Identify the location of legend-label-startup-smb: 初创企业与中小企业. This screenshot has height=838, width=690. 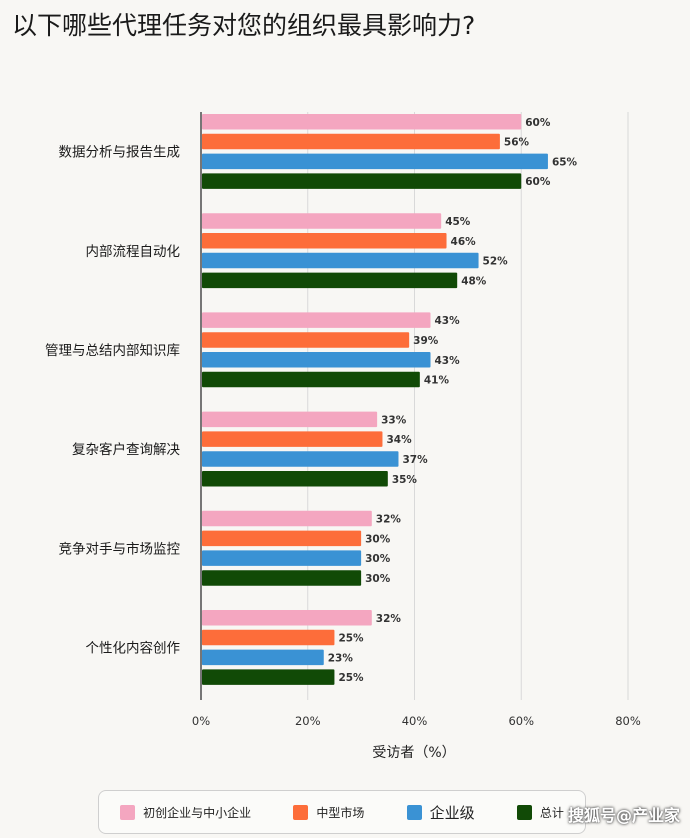
(197, 812).